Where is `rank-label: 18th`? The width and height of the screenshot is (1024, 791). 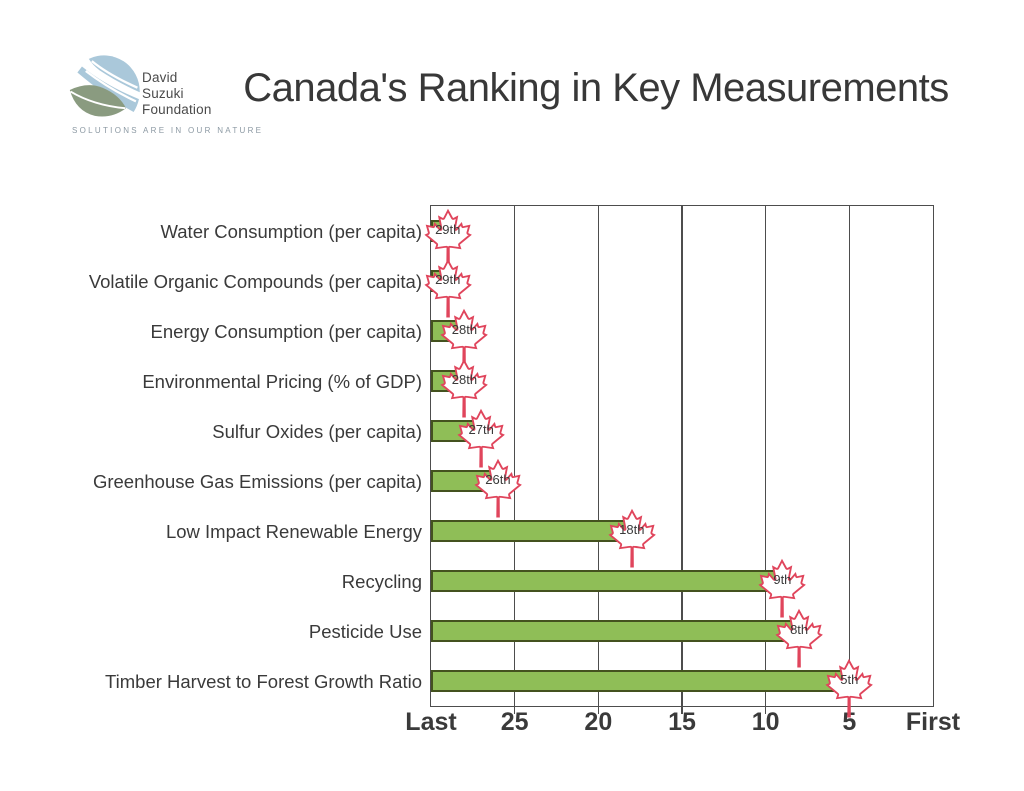
rank-label: 18th is located at coordinates (632, 529).